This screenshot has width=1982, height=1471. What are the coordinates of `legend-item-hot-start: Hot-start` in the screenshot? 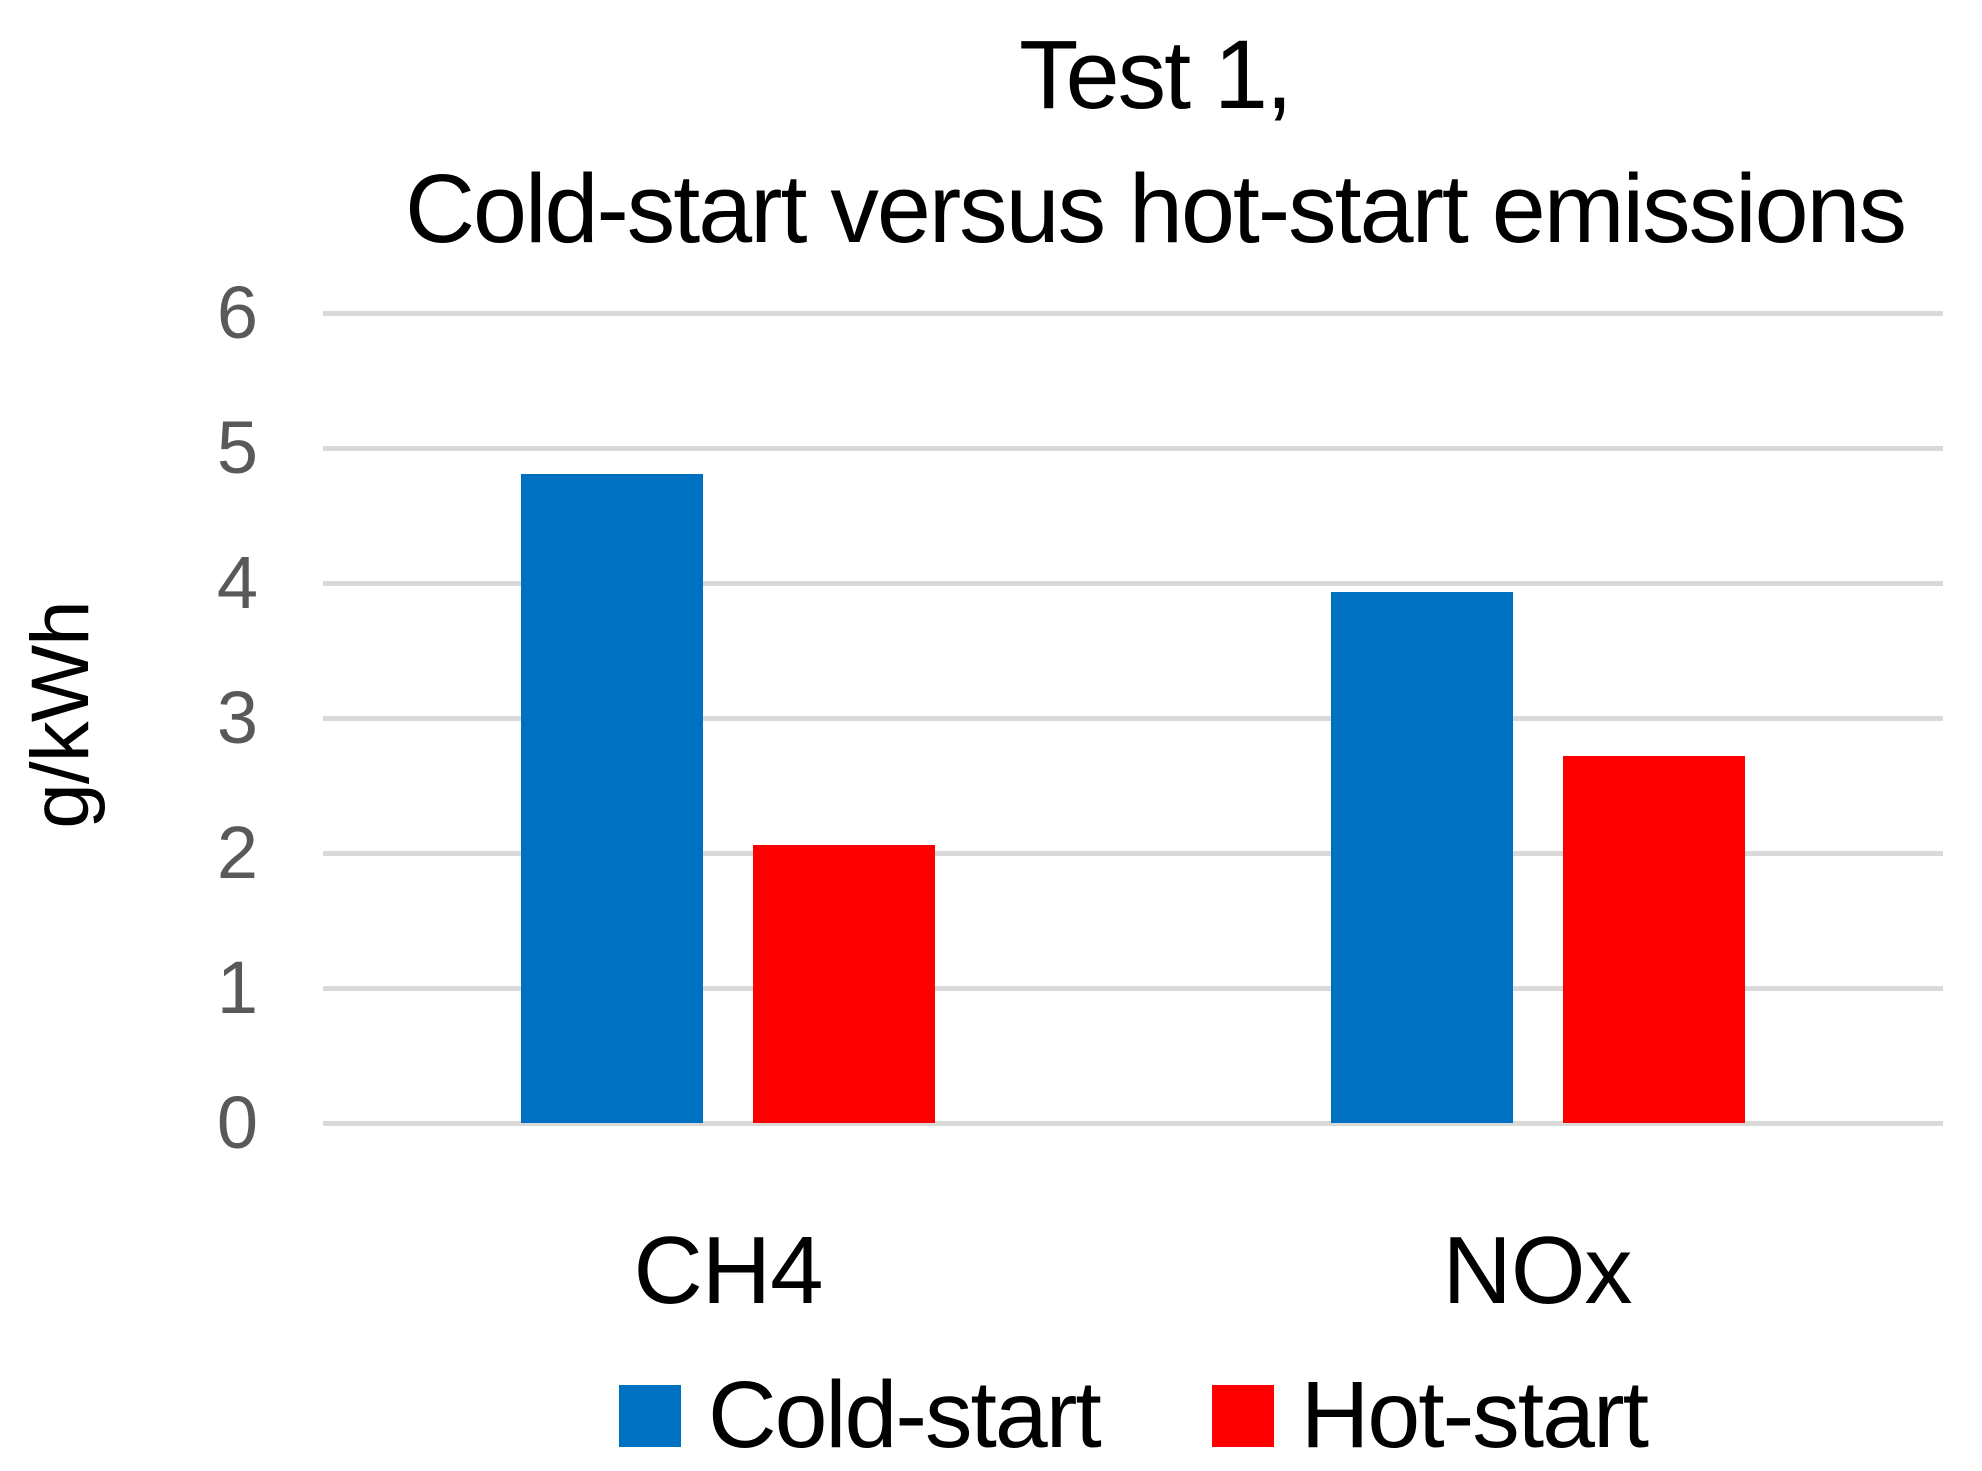 It's located at (1430, 1415).